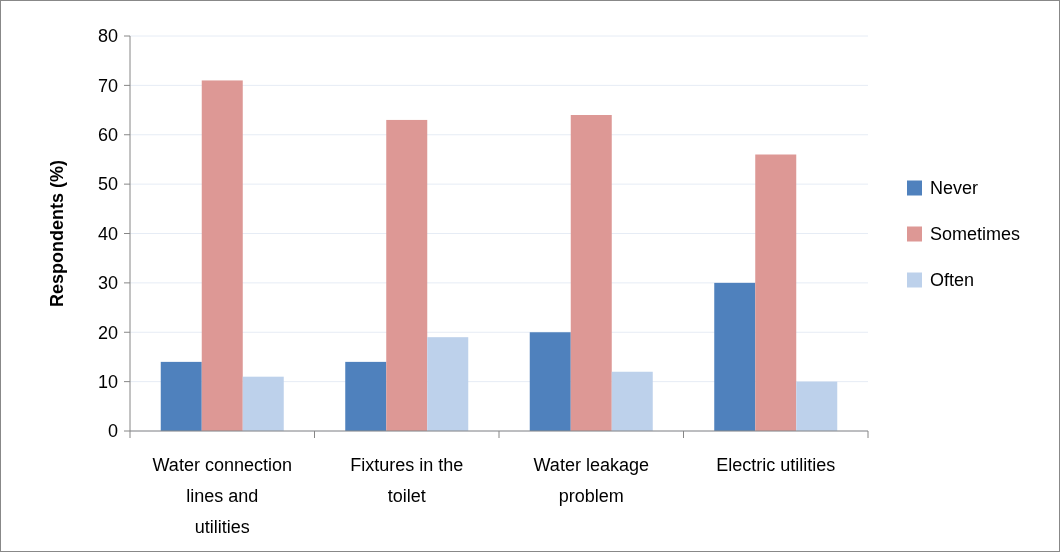 The height and width of the screenshot is (552, 1060). I want to click on x-tick-label: Electric utilities, so click(776, 465).